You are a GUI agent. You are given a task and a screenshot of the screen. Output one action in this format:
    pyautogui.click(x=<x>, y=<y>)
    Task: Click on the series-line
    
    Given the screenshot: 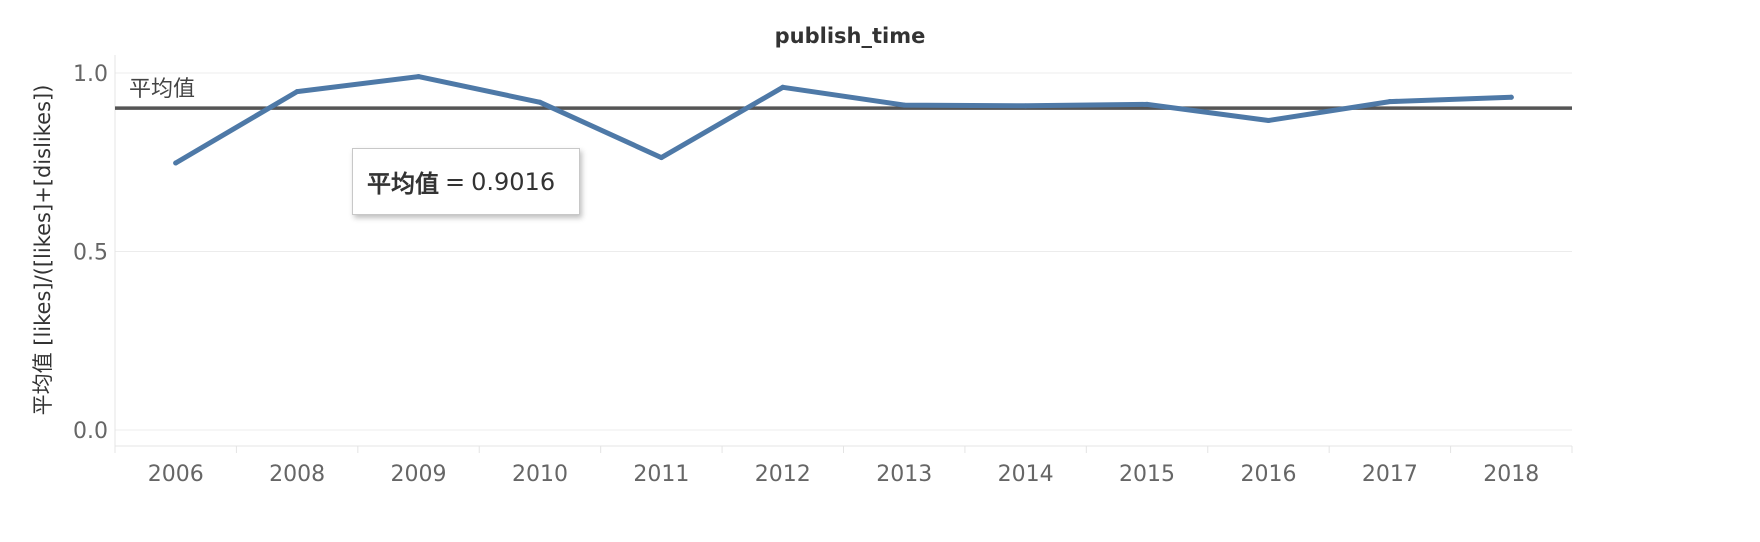 What is the action you would take?
    pyautogui.click(x=843, y=120)
    